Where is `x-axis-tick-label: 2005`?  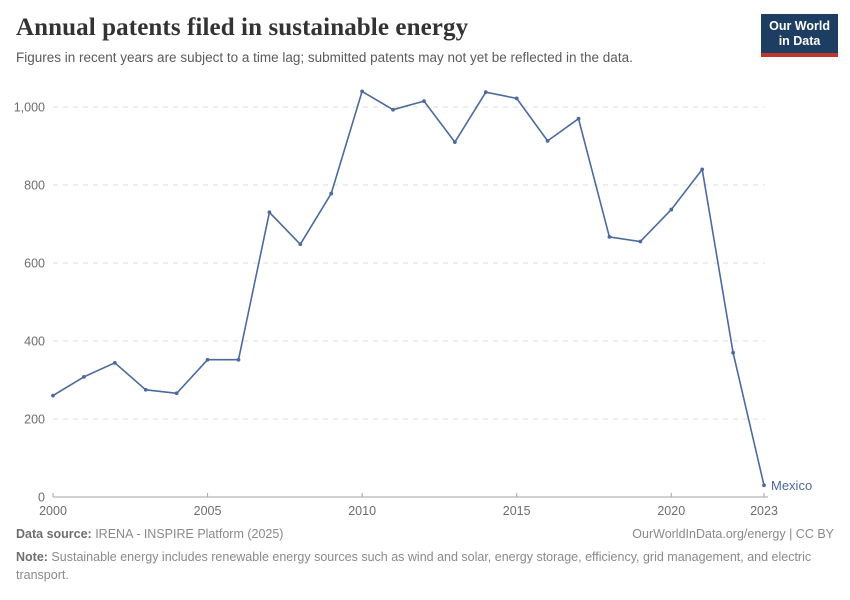 x-axis-tick-label: 2005 is located at coordinates (208, 511).